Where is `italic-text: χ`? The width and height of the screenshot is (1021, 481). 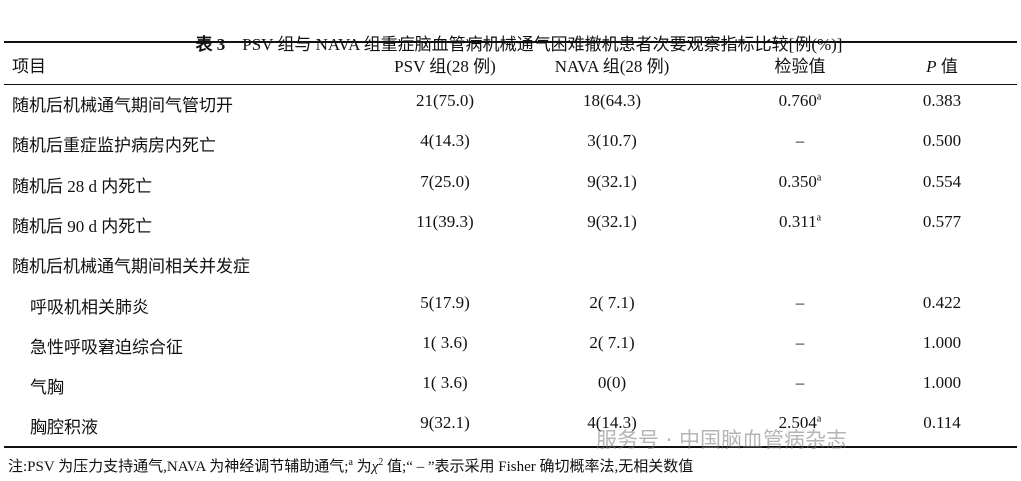
italic-text: χ is located at coordinates (375, 467).